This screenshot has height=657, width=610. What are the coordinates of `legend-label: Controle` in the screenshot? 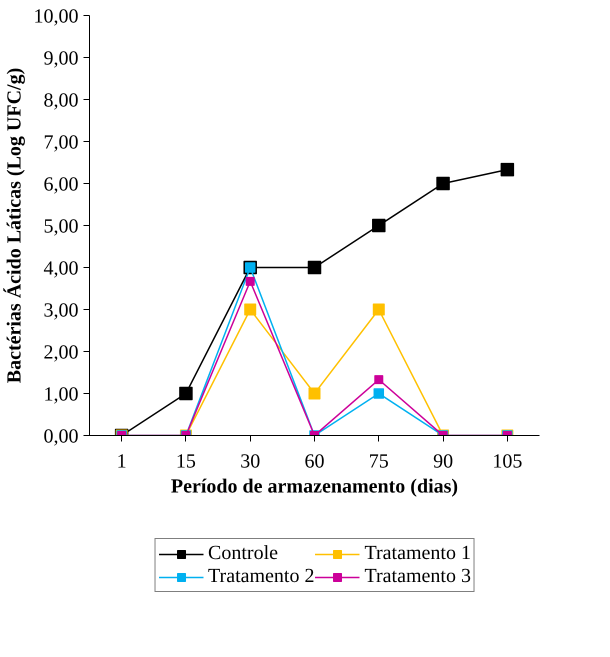 It's located at (243, 553).